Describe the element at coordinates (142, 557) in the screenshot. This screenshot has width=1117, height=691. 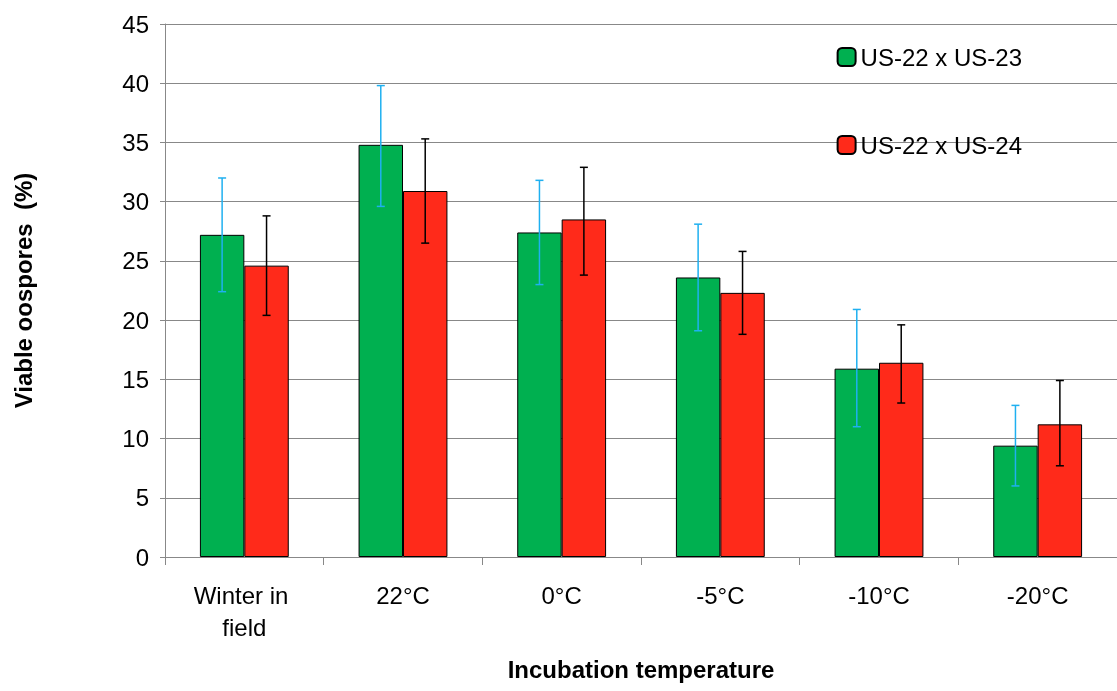
I see `y-tick-label: 0` at that location.